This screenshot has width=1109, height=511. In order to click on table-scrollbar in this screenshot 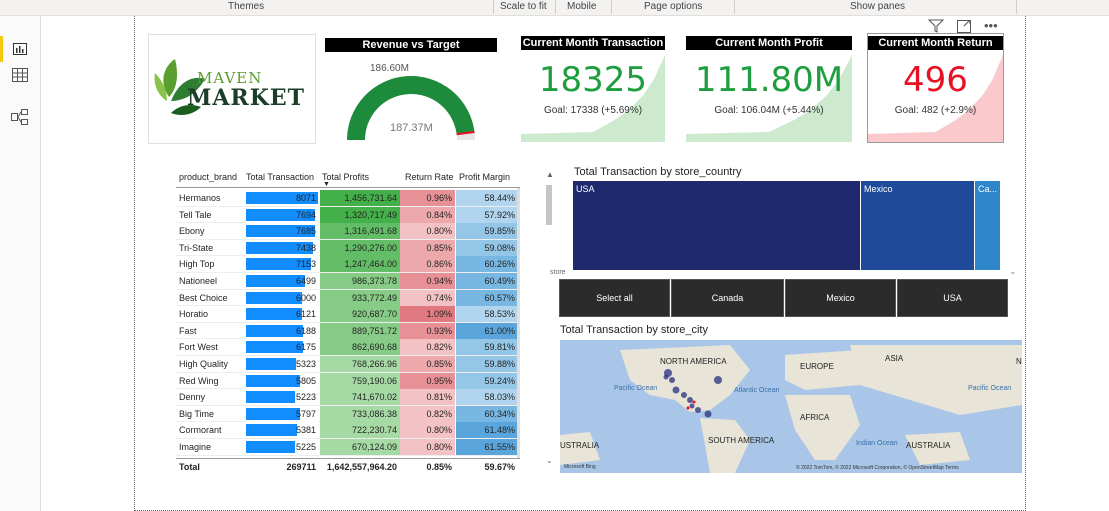, I will do `click(518, 323)`.